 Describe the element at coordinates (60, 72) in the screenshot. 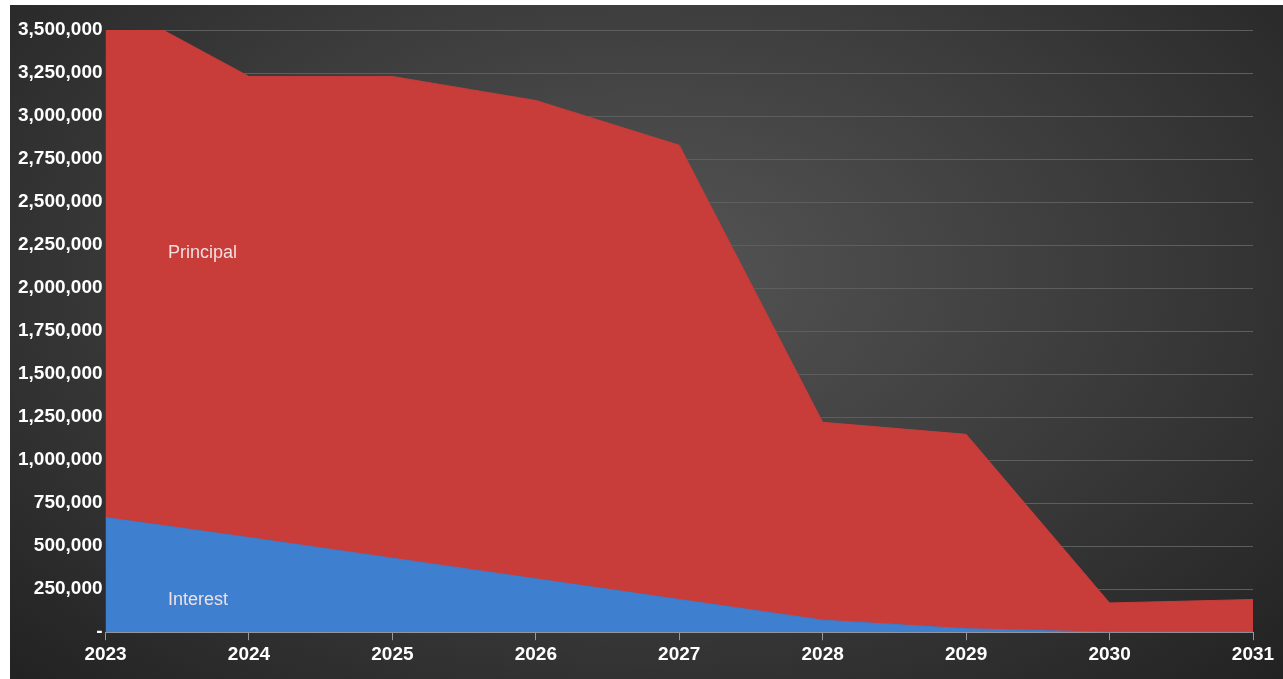

I see `y-tick-label: 3,250,000` at that location.